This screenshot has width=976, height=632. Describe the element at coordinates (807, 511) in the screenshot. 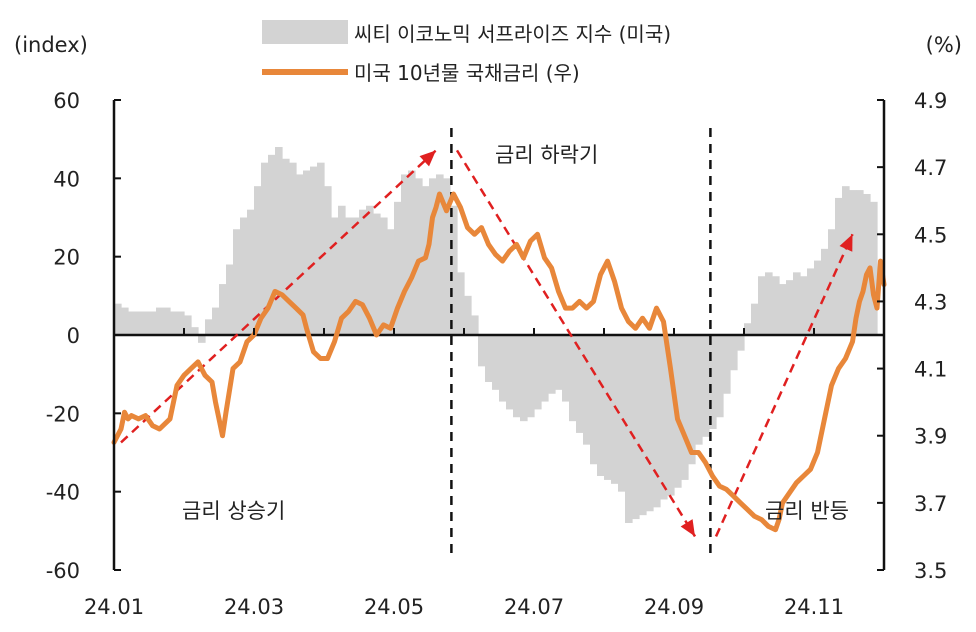

I see `annotation-rebound: 금리 반등` at that location.